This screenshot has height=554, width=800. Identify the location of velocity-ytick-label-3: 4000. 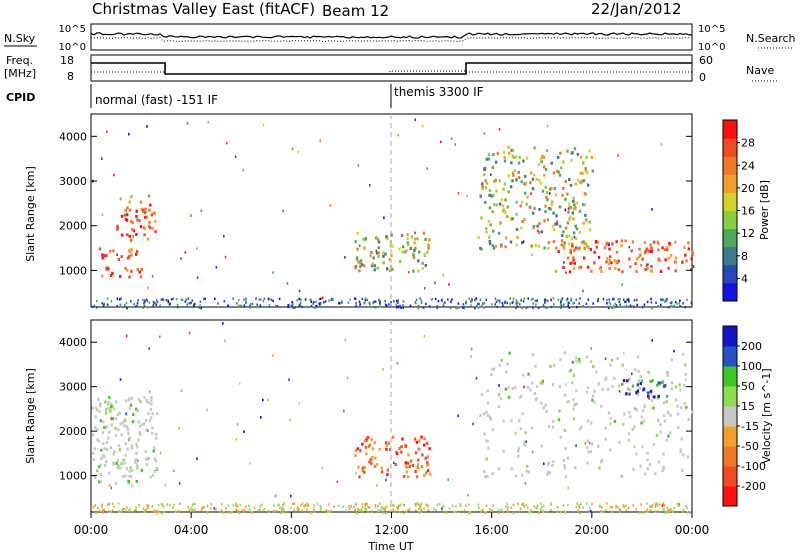
(73, 342).